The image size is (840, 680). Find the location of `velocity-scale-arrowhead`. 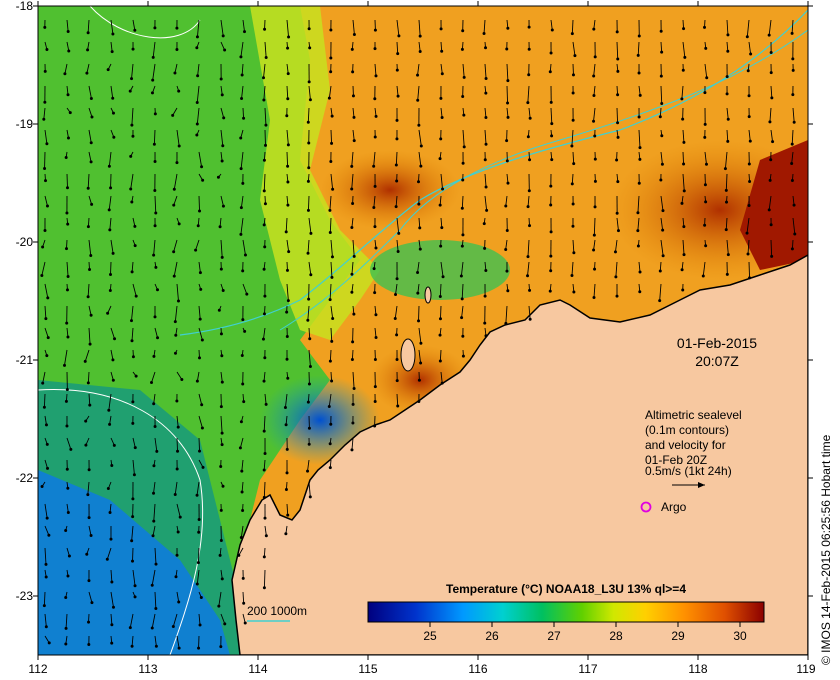

velocity-scale-arrowhead is located at coordinates (701, 485).